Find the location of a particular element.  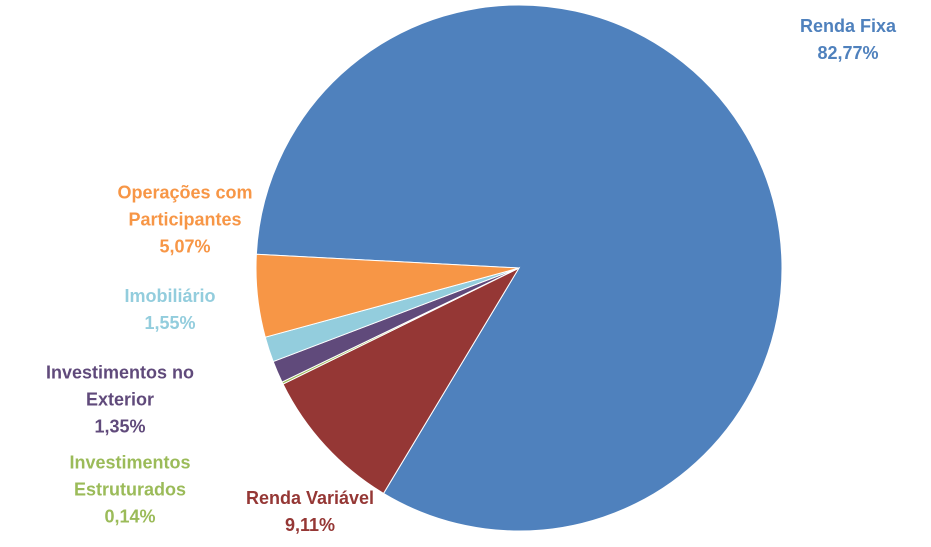

category-name: Imobiliário is located at coordinates (170, 296).